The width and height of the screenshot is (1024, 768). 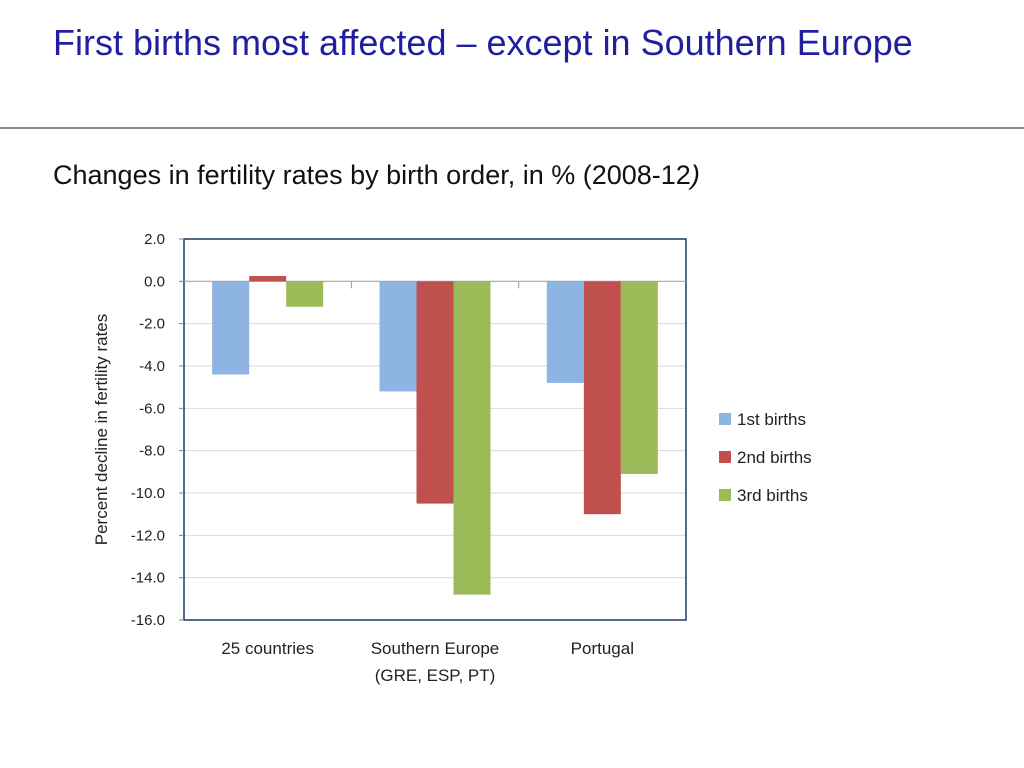 What do you see at coordinates (152, 451) in the screenshot?
I see `y-tick-label: -8.0` at bounding box center [152, 451].